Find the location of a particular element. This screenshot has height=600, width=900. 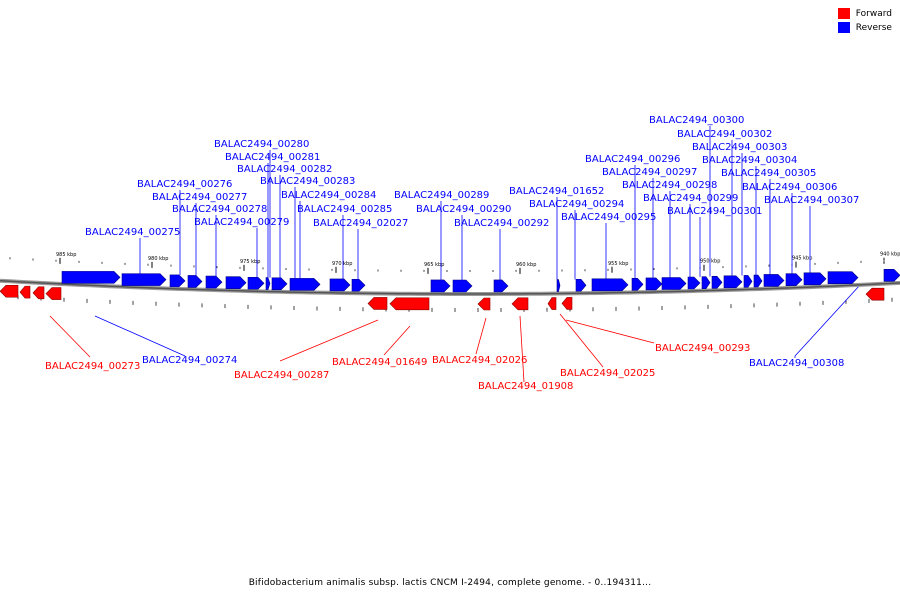

forward-gene-label: BALAC2494_02026 is located at coordinates (479, 360).